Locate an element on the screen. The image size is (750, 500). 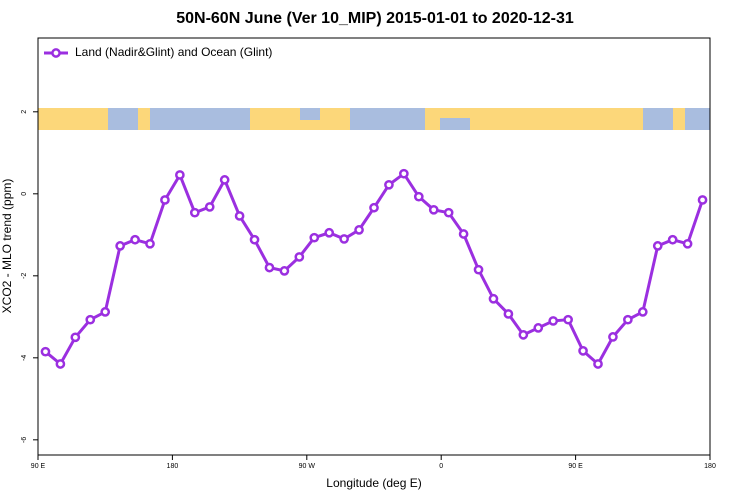
y-axis-label: XCO2 - MLO trend (ppm) is located at coordinates (7, 246).